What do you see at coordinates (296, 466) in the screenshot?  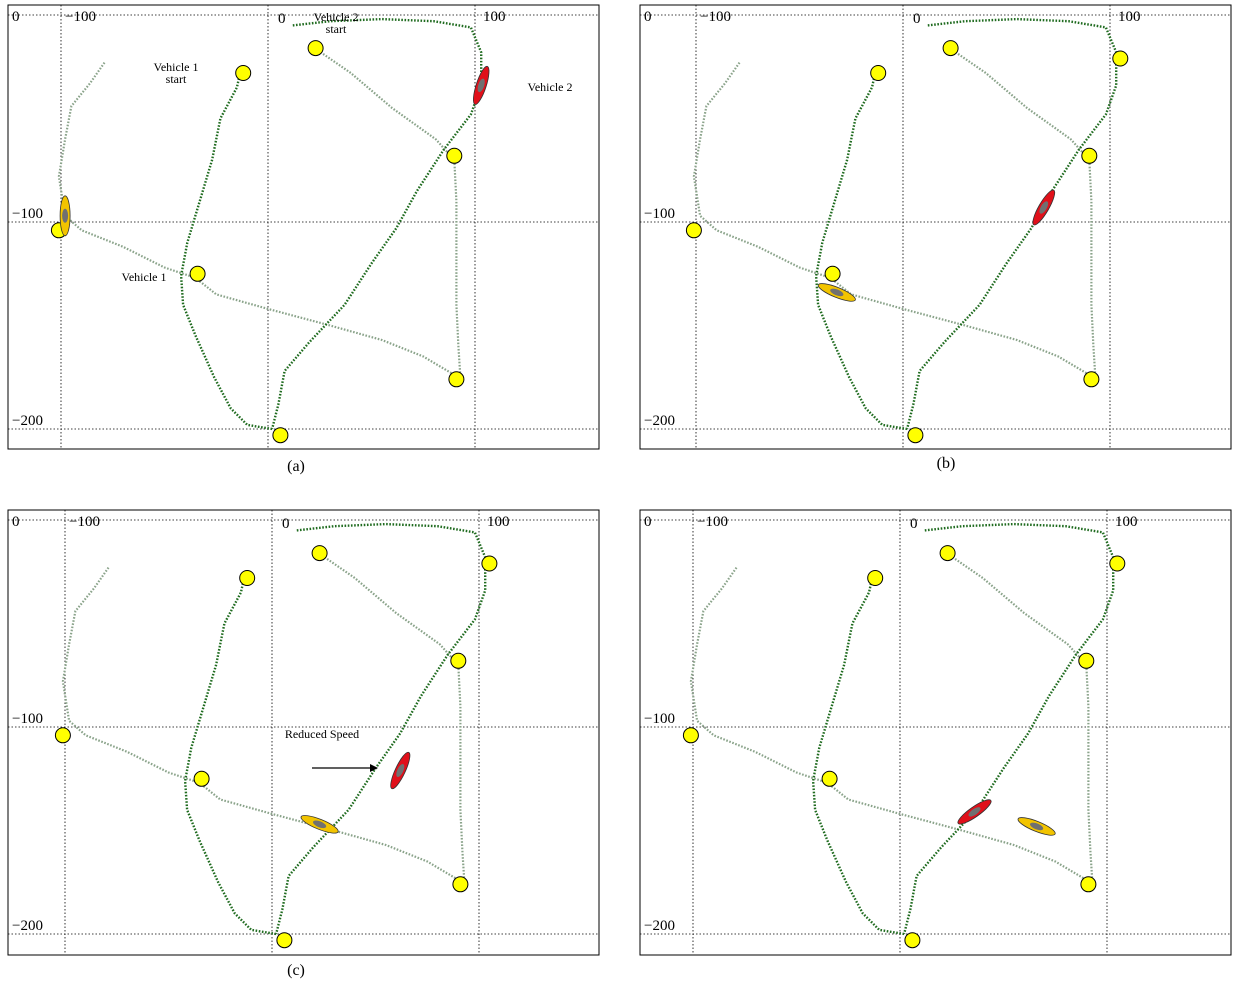 I see `panel-caption: (a)` at bounding box center [296, 466].